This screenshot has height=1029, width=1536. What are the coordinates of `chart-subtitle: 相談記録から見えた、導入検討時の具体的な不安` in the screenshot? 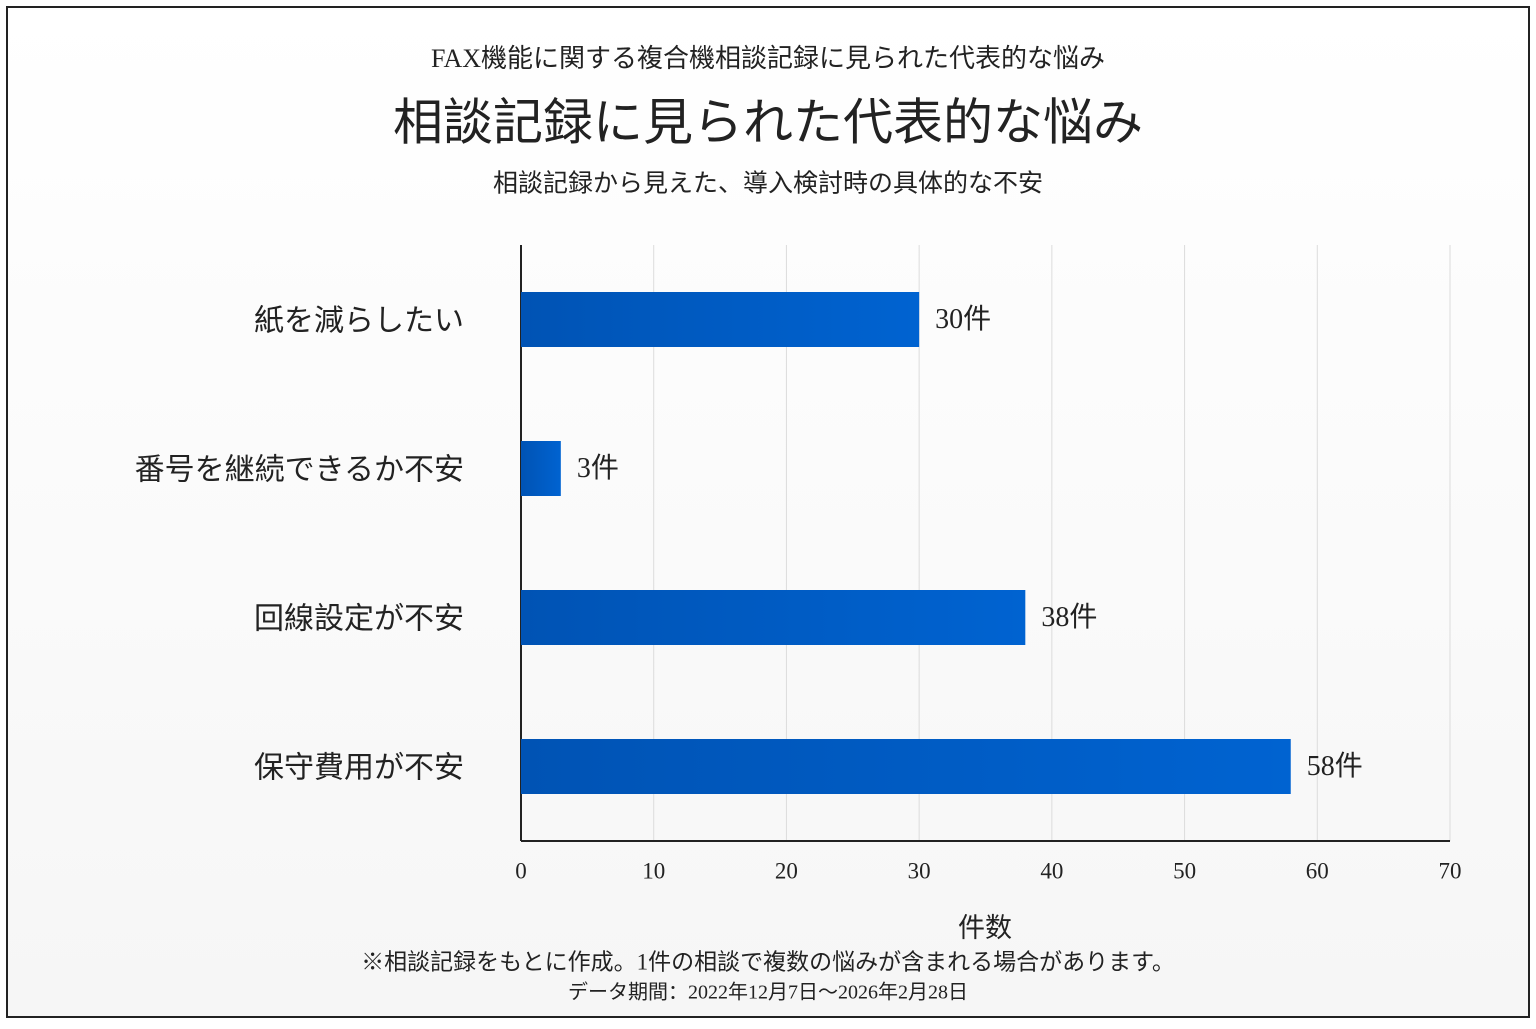 It's located at (768, 184).